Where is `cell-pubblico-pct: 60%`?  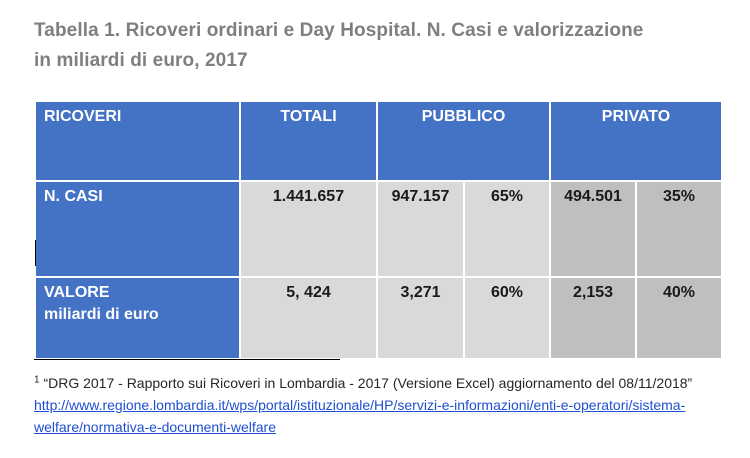
cell-pubblico-pct: 60% is located at coordinates (507, 318).